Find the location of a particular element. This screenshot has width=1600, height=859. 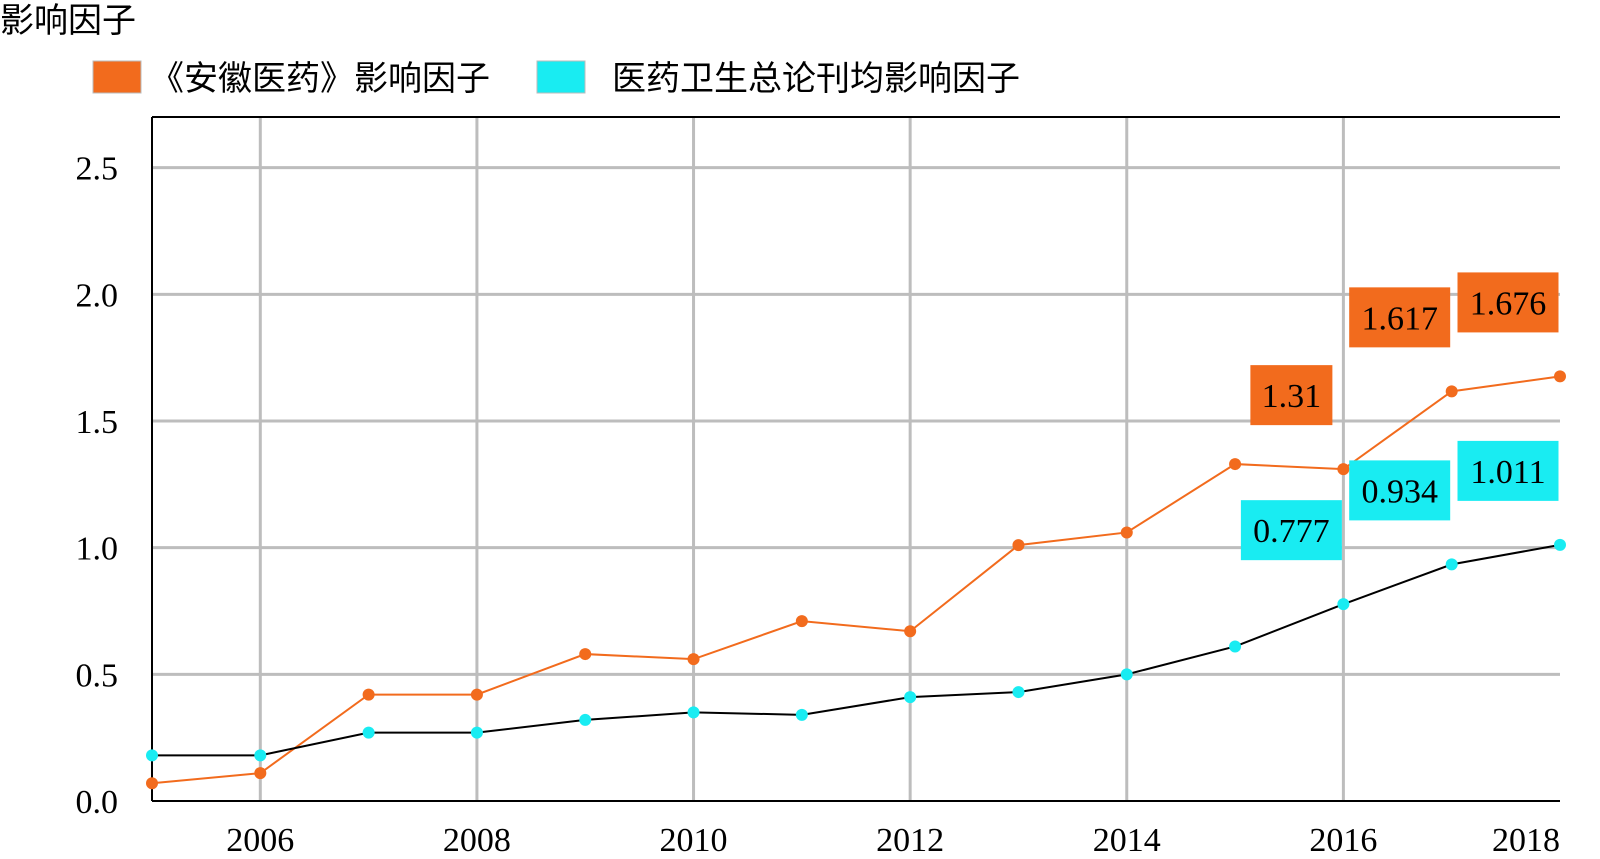

legend-label-0: 《安徽医药》影响因子 is located at coordinates (320, 79).